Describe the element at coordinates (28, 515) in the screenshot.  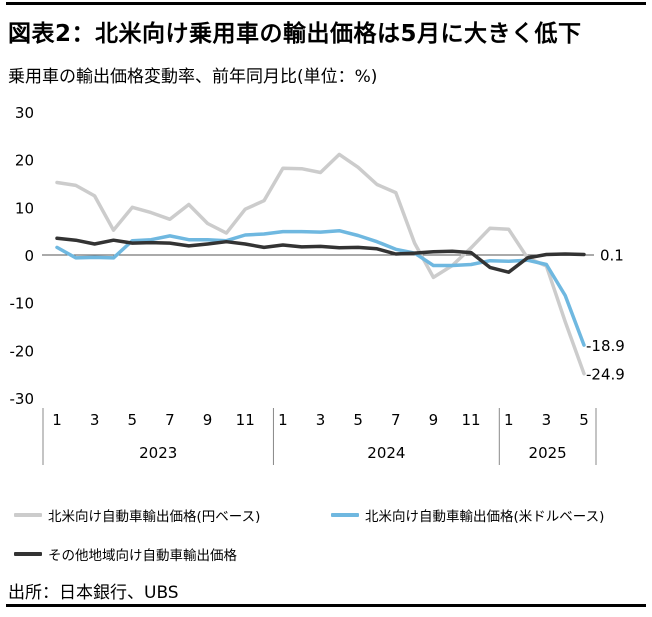
I see `legend-swatch-yen` at that location.